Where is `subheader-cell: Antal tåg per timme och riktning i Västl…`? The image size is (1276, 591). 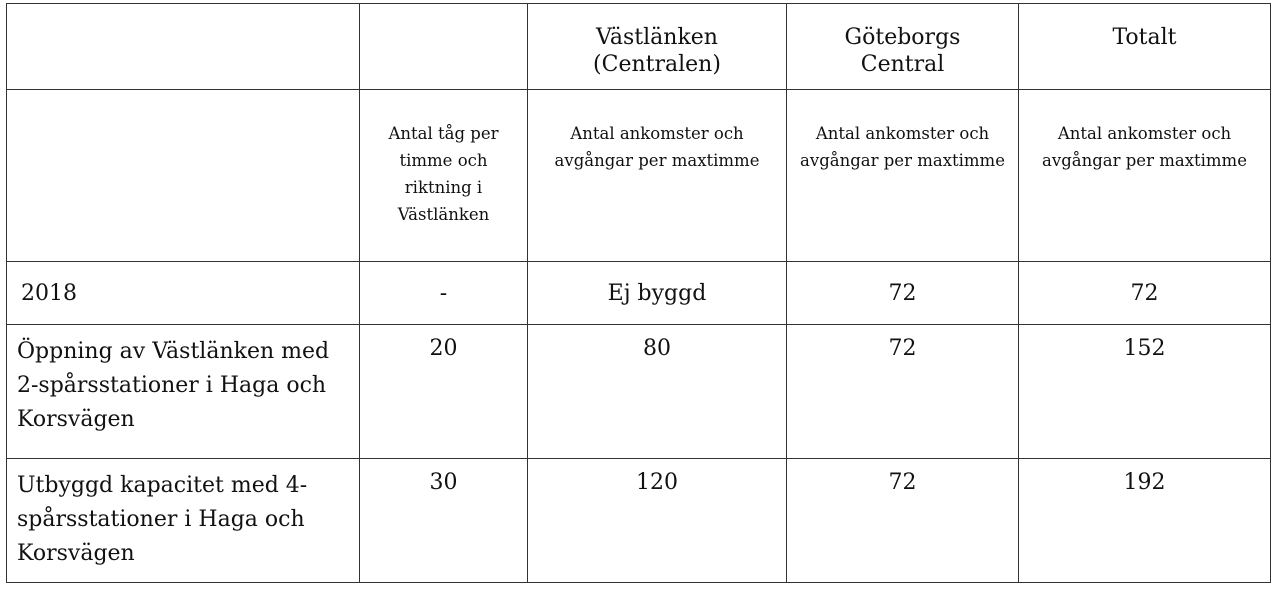
subheader-cell: Antal tåg per timme och riktning i Västl… is located at coordinates (443, 175).